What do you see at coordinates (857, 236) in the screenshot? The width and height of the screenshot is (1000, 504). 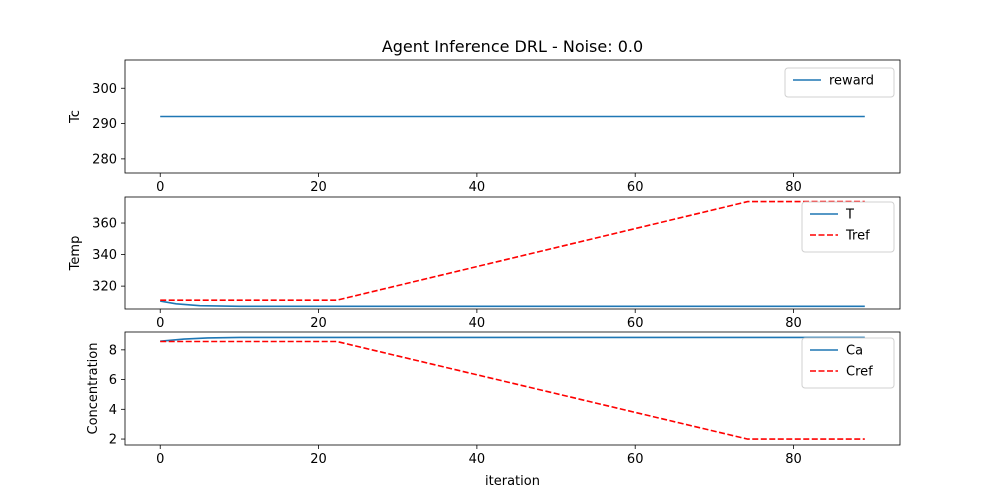 I see `legend-label-tref: Tref` at bounding box center [857, 236].